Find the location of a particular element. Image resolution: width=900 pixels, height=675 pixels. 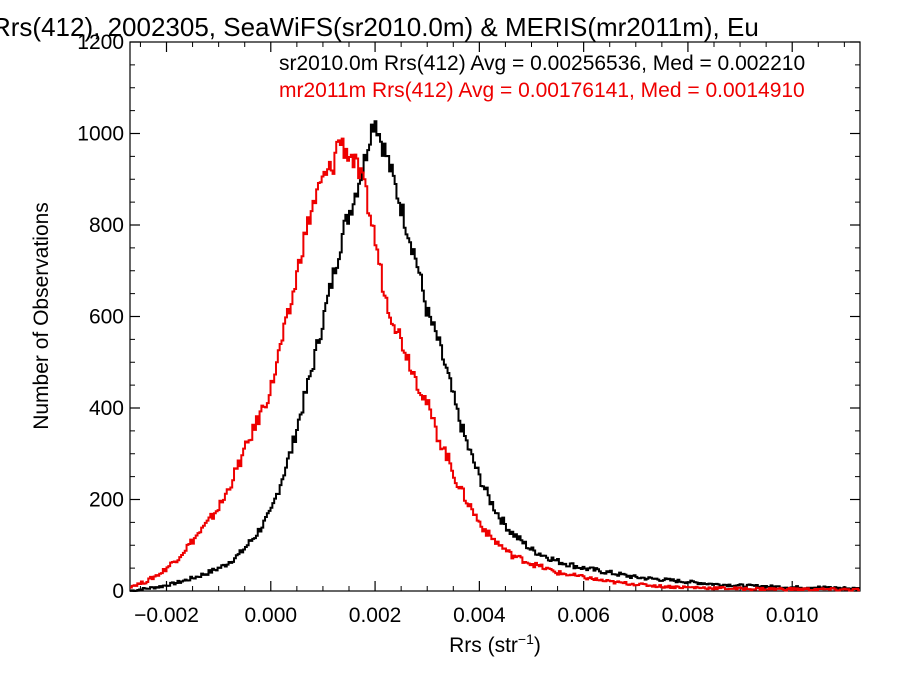

y-tick-label: 400 is located at coordinates (106, 408).